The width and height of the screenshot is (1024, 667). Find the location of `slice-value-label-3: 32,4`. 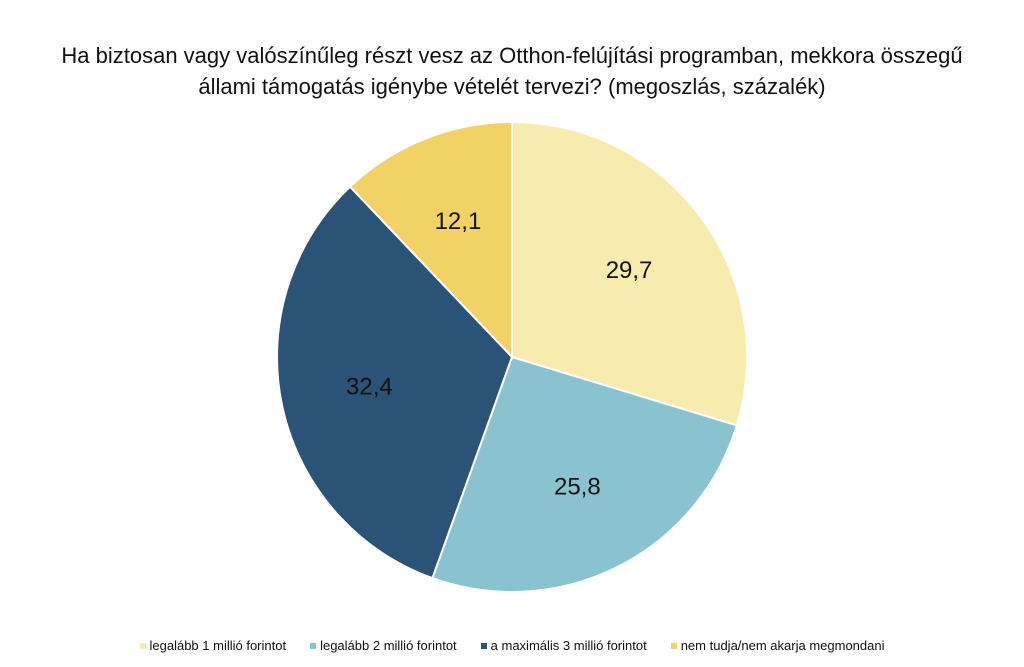

slice-value-label-3: 32,4 is located at coordinates (369, 386).